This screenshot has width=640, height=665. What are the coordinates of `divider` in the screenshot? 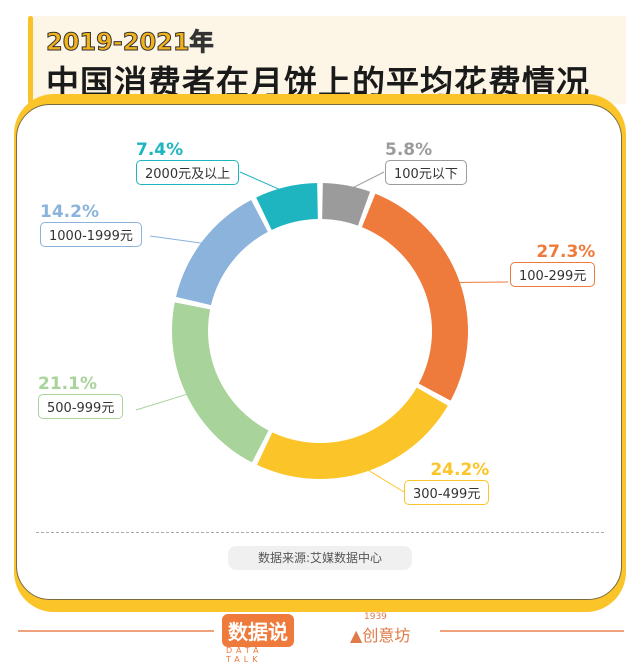 It's located at (320, 532).